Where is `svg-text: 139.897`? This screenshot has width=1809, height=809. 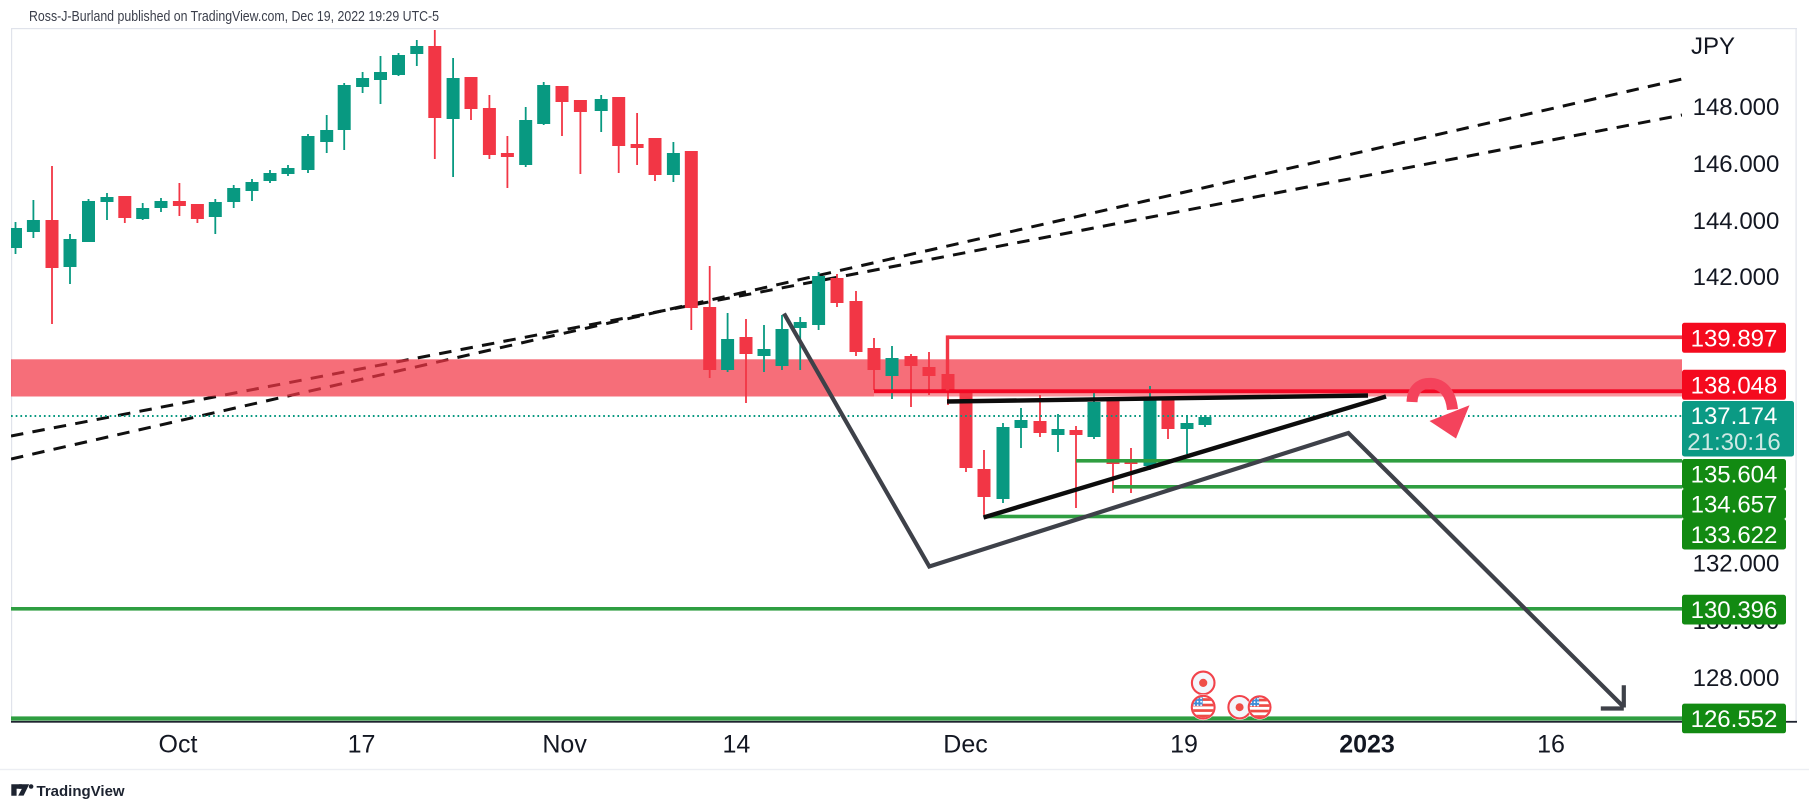 svg-text: 139.897 is located at coordinates (1734, 338).